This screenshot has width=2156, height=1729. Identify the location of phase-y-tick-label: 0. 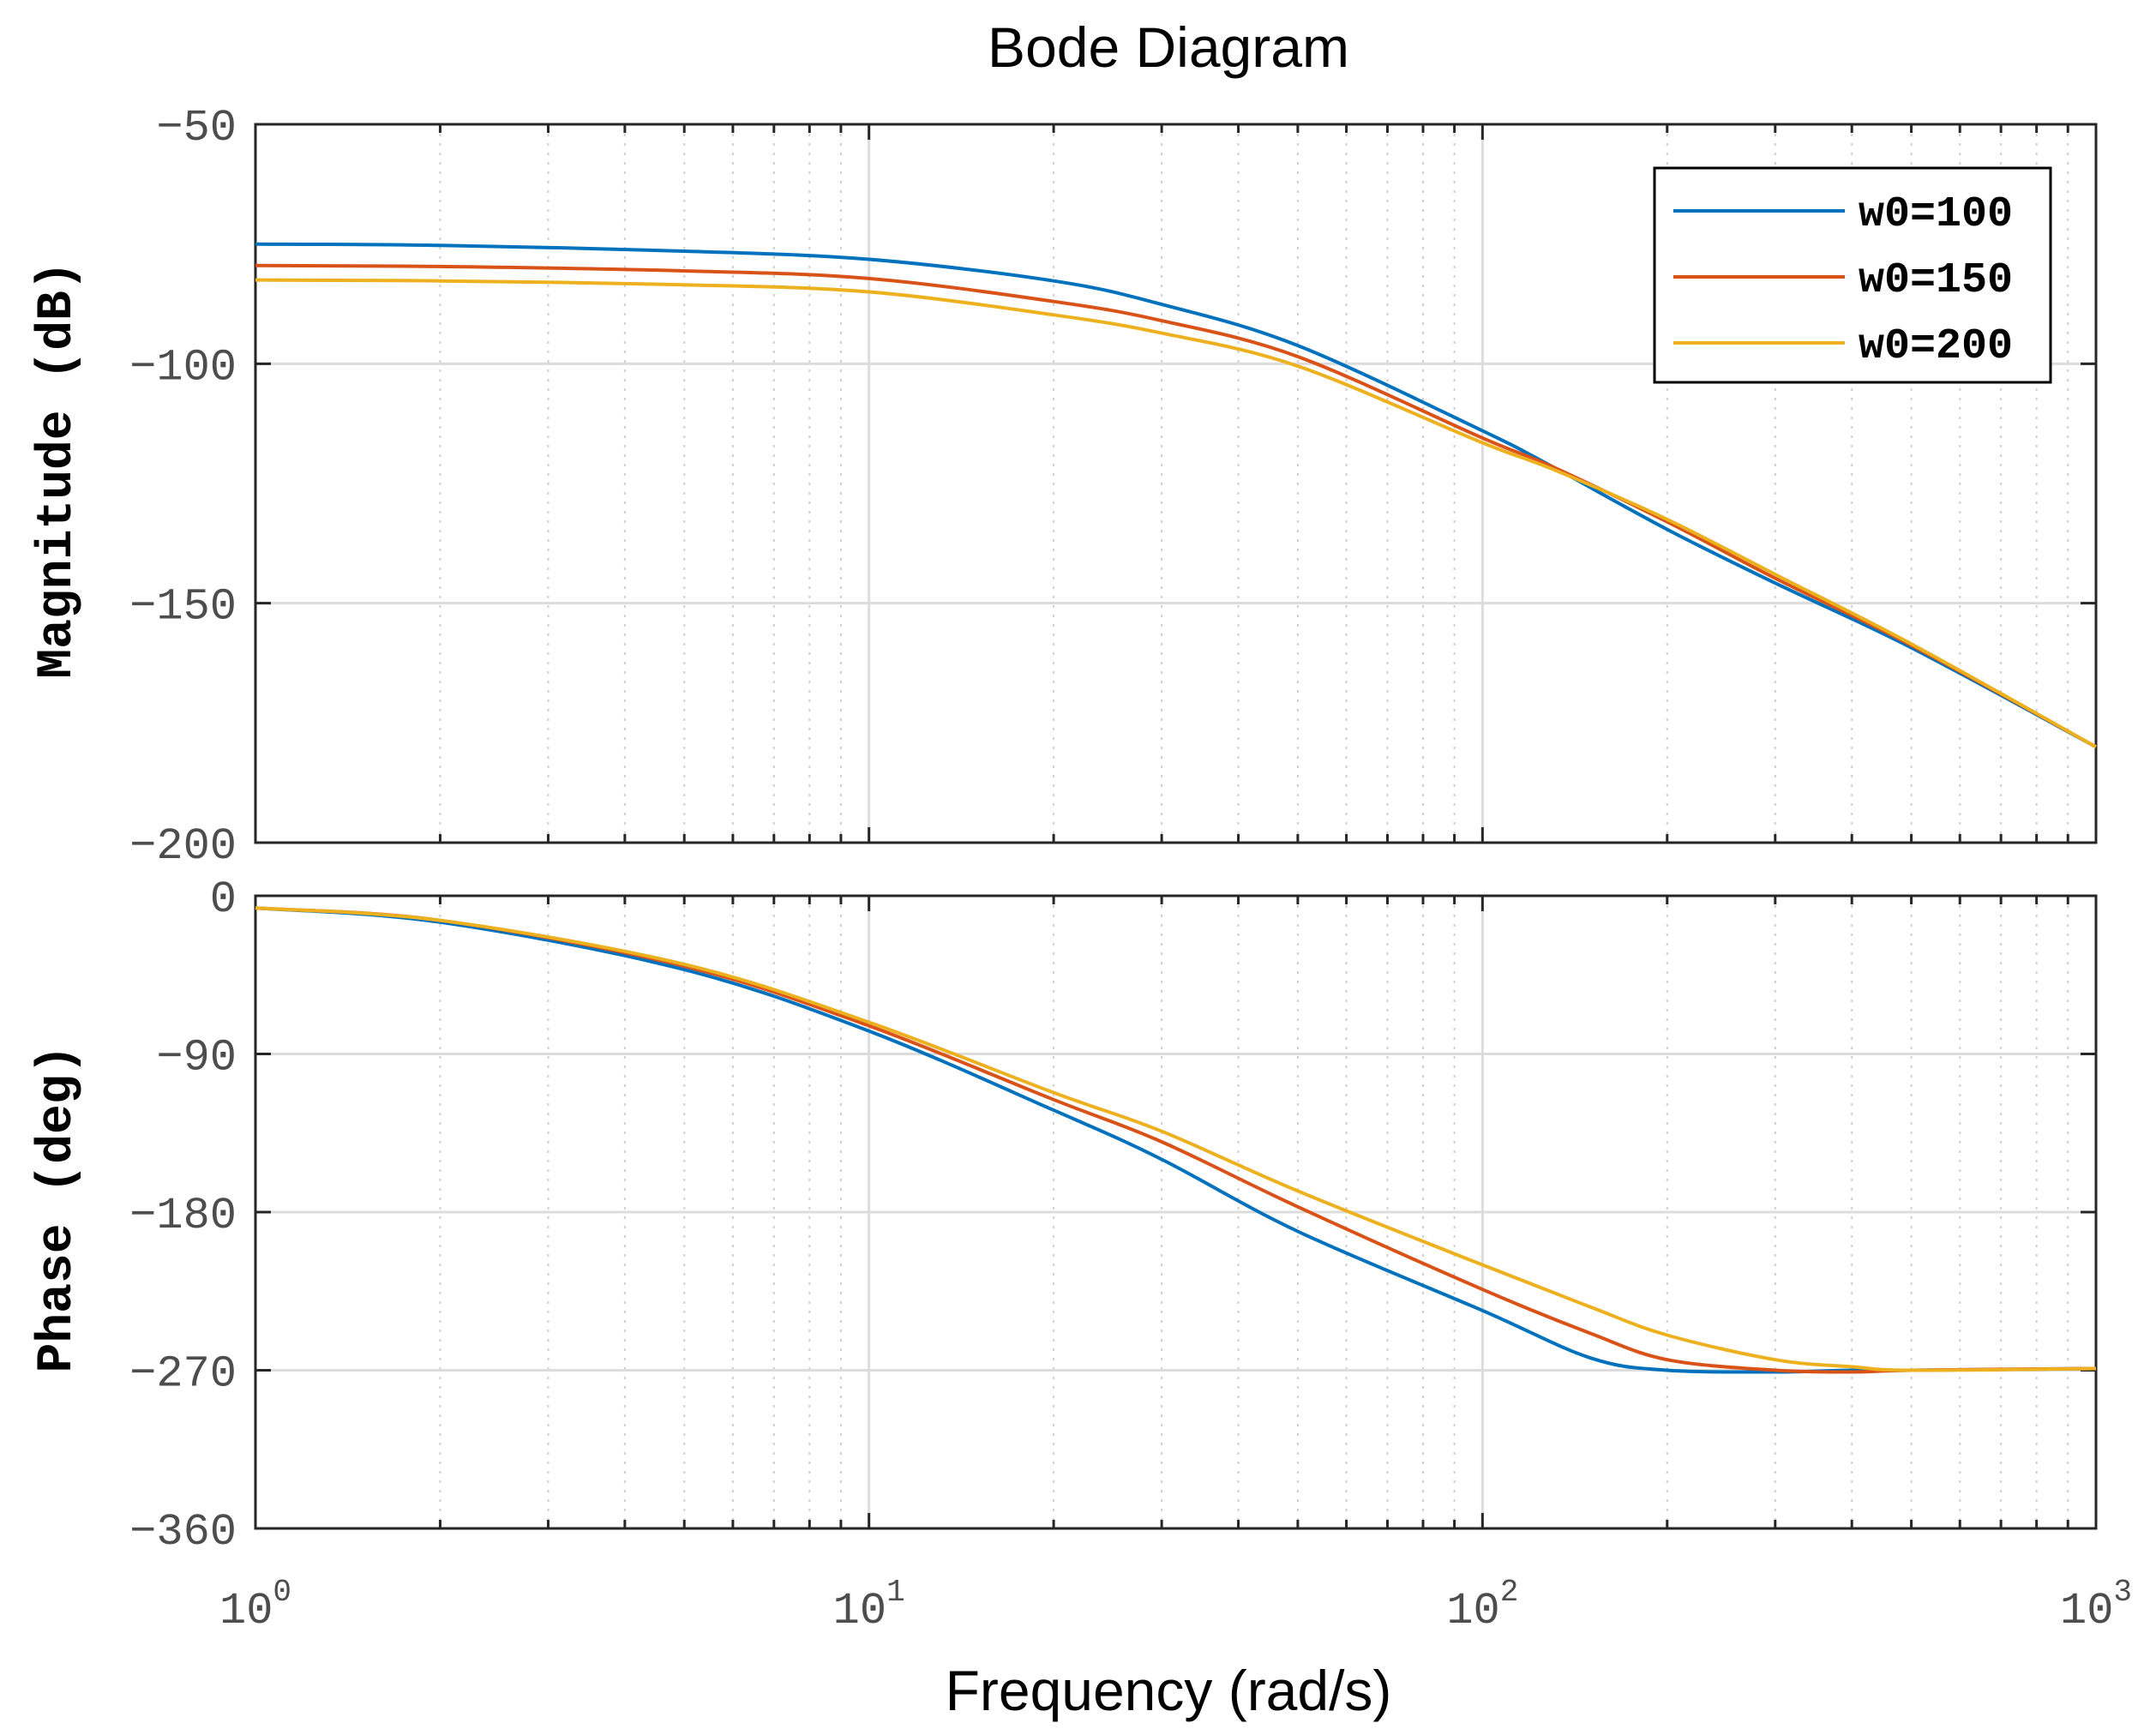
(223, 899).